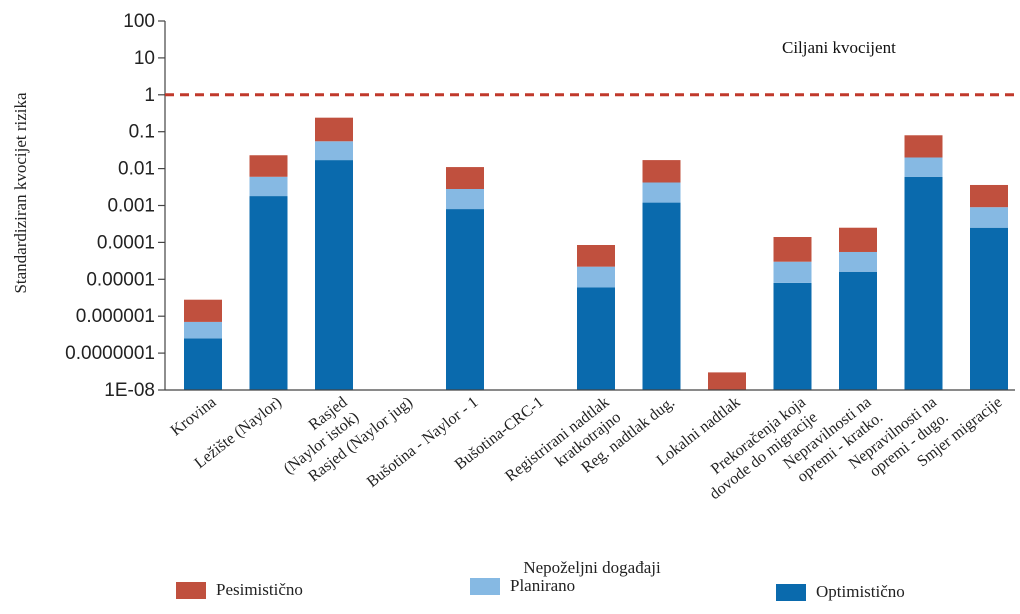 The height and width of the screenshot is (614, 1020). What do you see at coordinates (110, 353) in the screenshot?
I see `y-tick-label: 0.0000001` at bounding box center [110, 353].